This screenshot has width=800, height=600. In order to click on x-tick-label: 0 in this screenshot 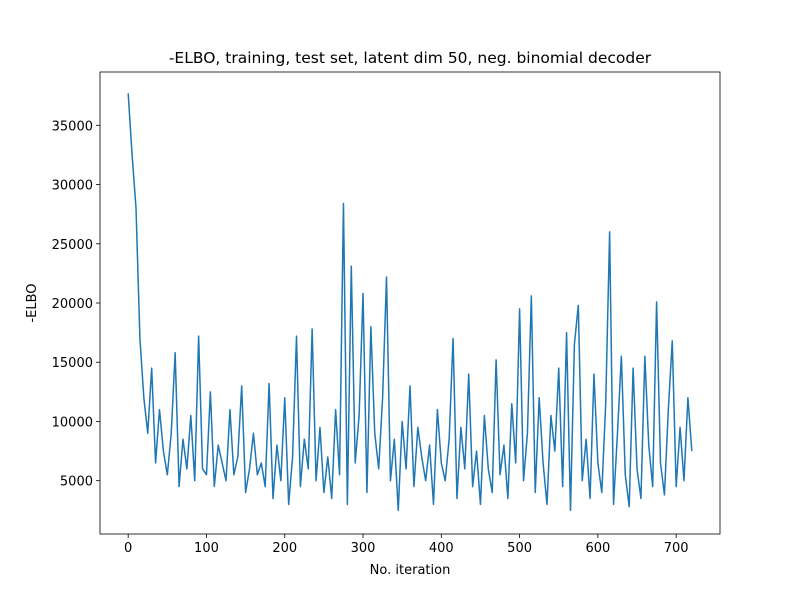, I will do `click(128, 548)`.